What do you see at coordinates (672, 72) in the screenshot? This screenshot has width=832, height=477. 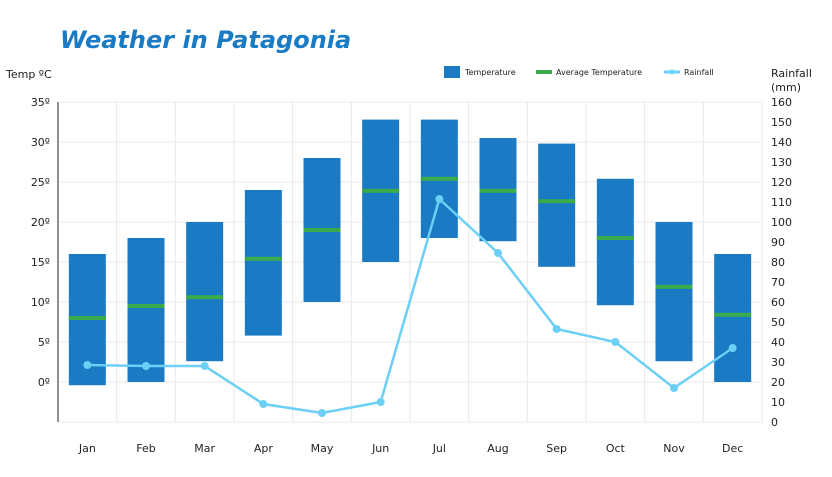 I see `legend-rainfall-marker` at bounding box center [672, 72].